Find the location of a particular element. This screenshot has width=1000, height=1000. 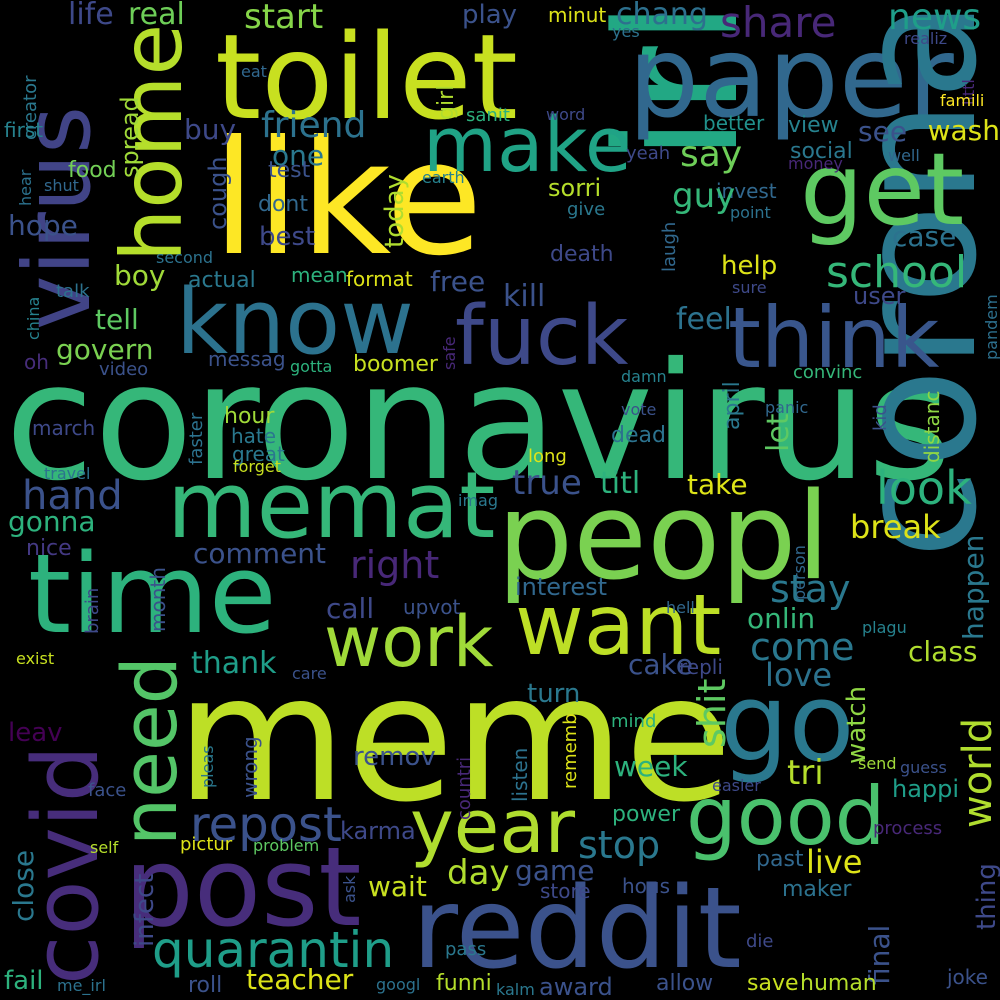

word-know: know is located at coordinates (295, 322).